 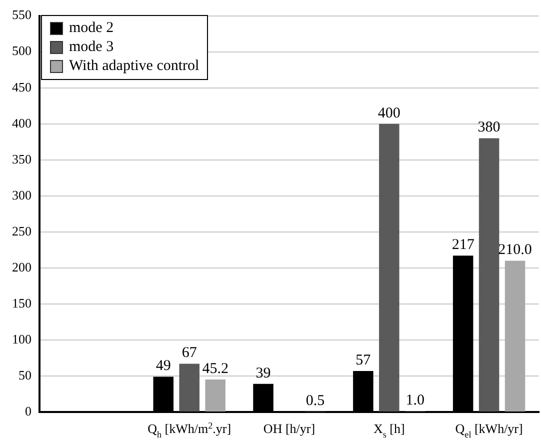 I want to click on data-label: 1.0, so click(x=415, y=400).